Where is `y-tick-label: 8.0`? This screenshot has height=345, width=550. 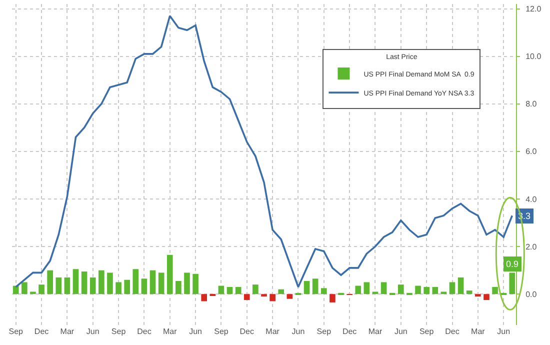
y-tick-label: 8.0 is located at coordinates (532, 104).